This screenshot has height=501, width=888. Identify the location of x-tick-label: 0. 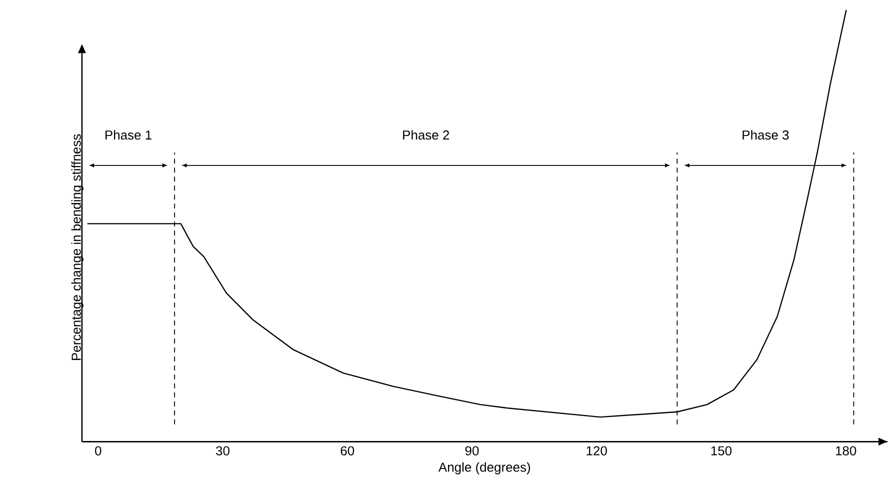
(98, 451).